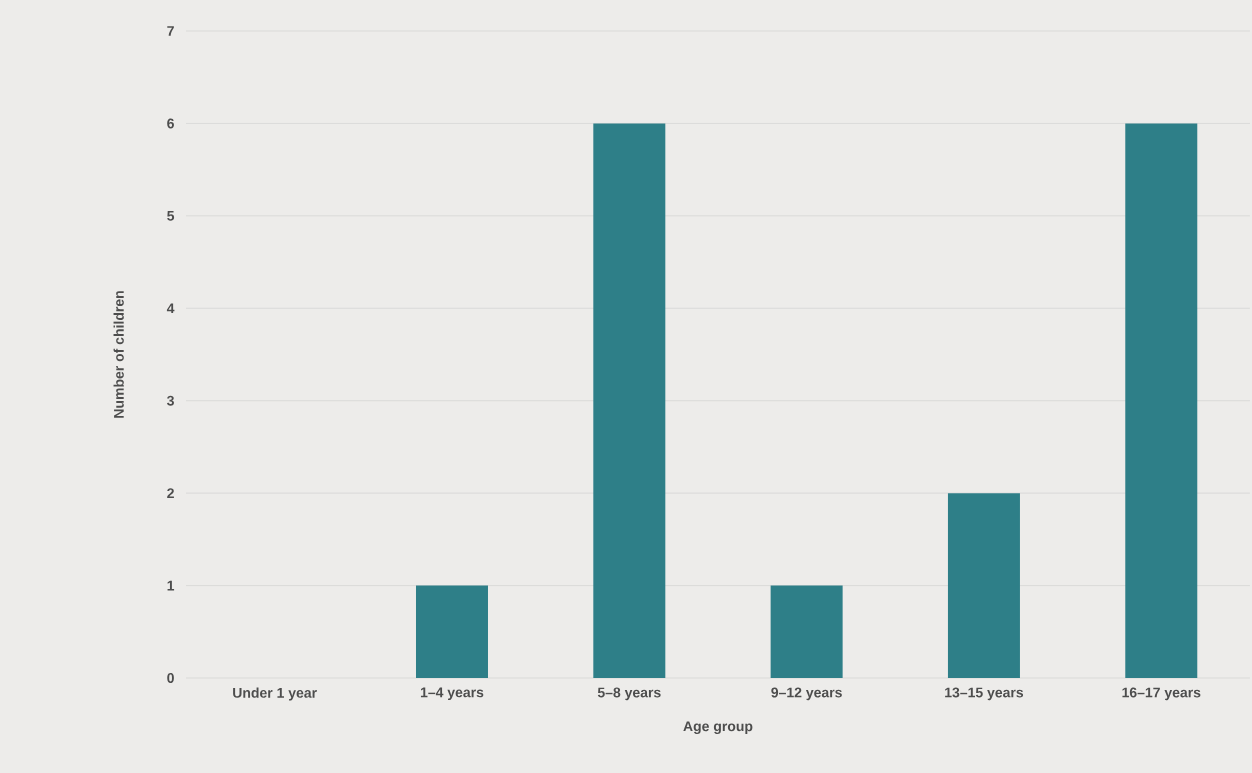  Describe the element at coordinates (1161, 694) in the screenshot. I see `x-tick-label: 16–17 years` at that location.